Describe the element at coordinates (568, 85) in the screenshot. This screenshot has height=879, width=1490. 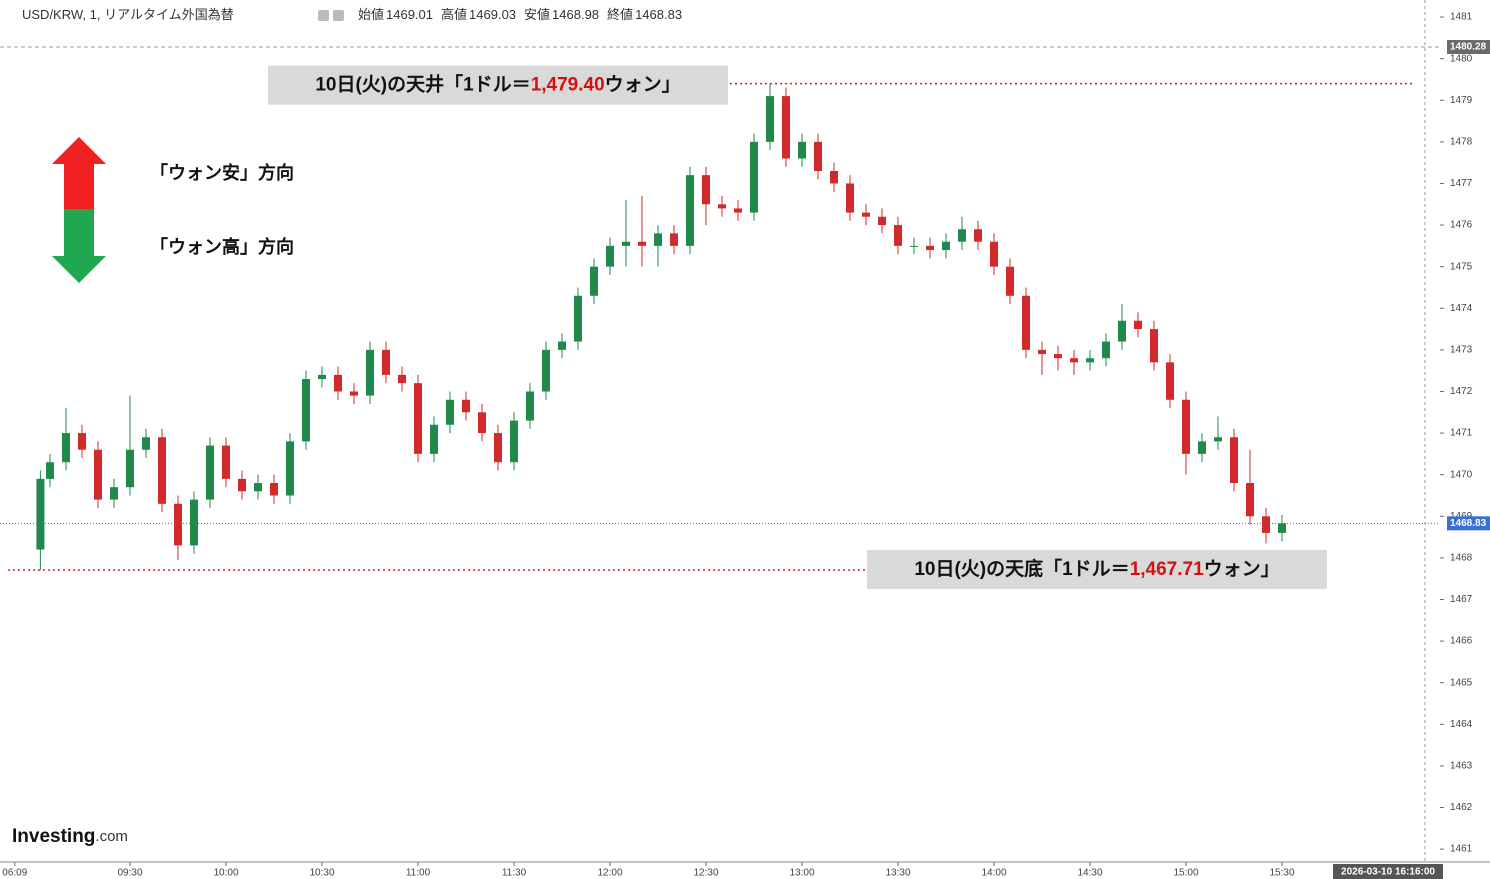
I see `annotation-value: 1,479.40` at that location.